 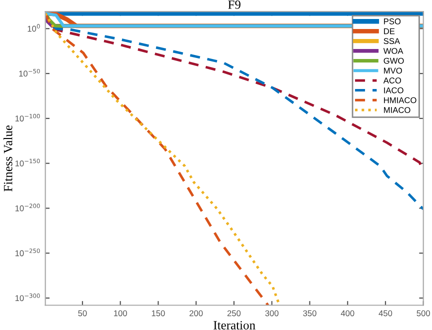 I want to click on legend-label: WOA, so click(x=393, y=51).